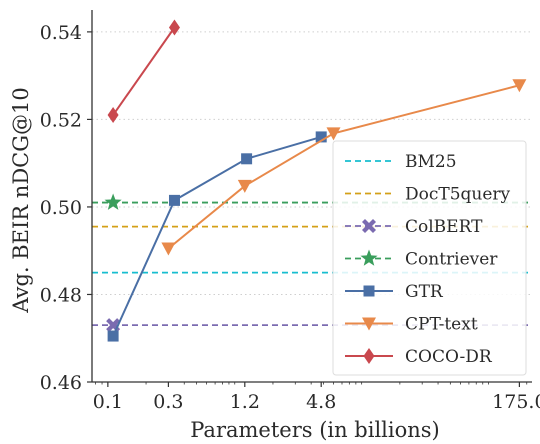 The image size is (540, 444). Describe the element at coordinates (168, 402) in the screenshot. I see `x-tick-label: 0.3` at that location.